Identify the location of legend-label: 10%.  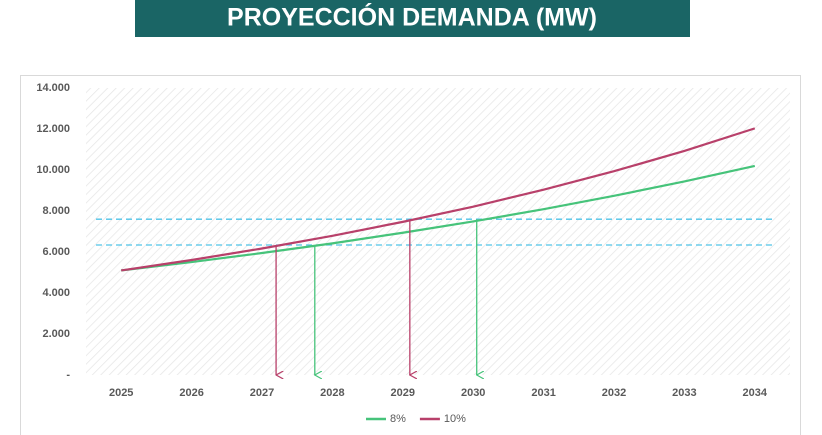
(455, 419).